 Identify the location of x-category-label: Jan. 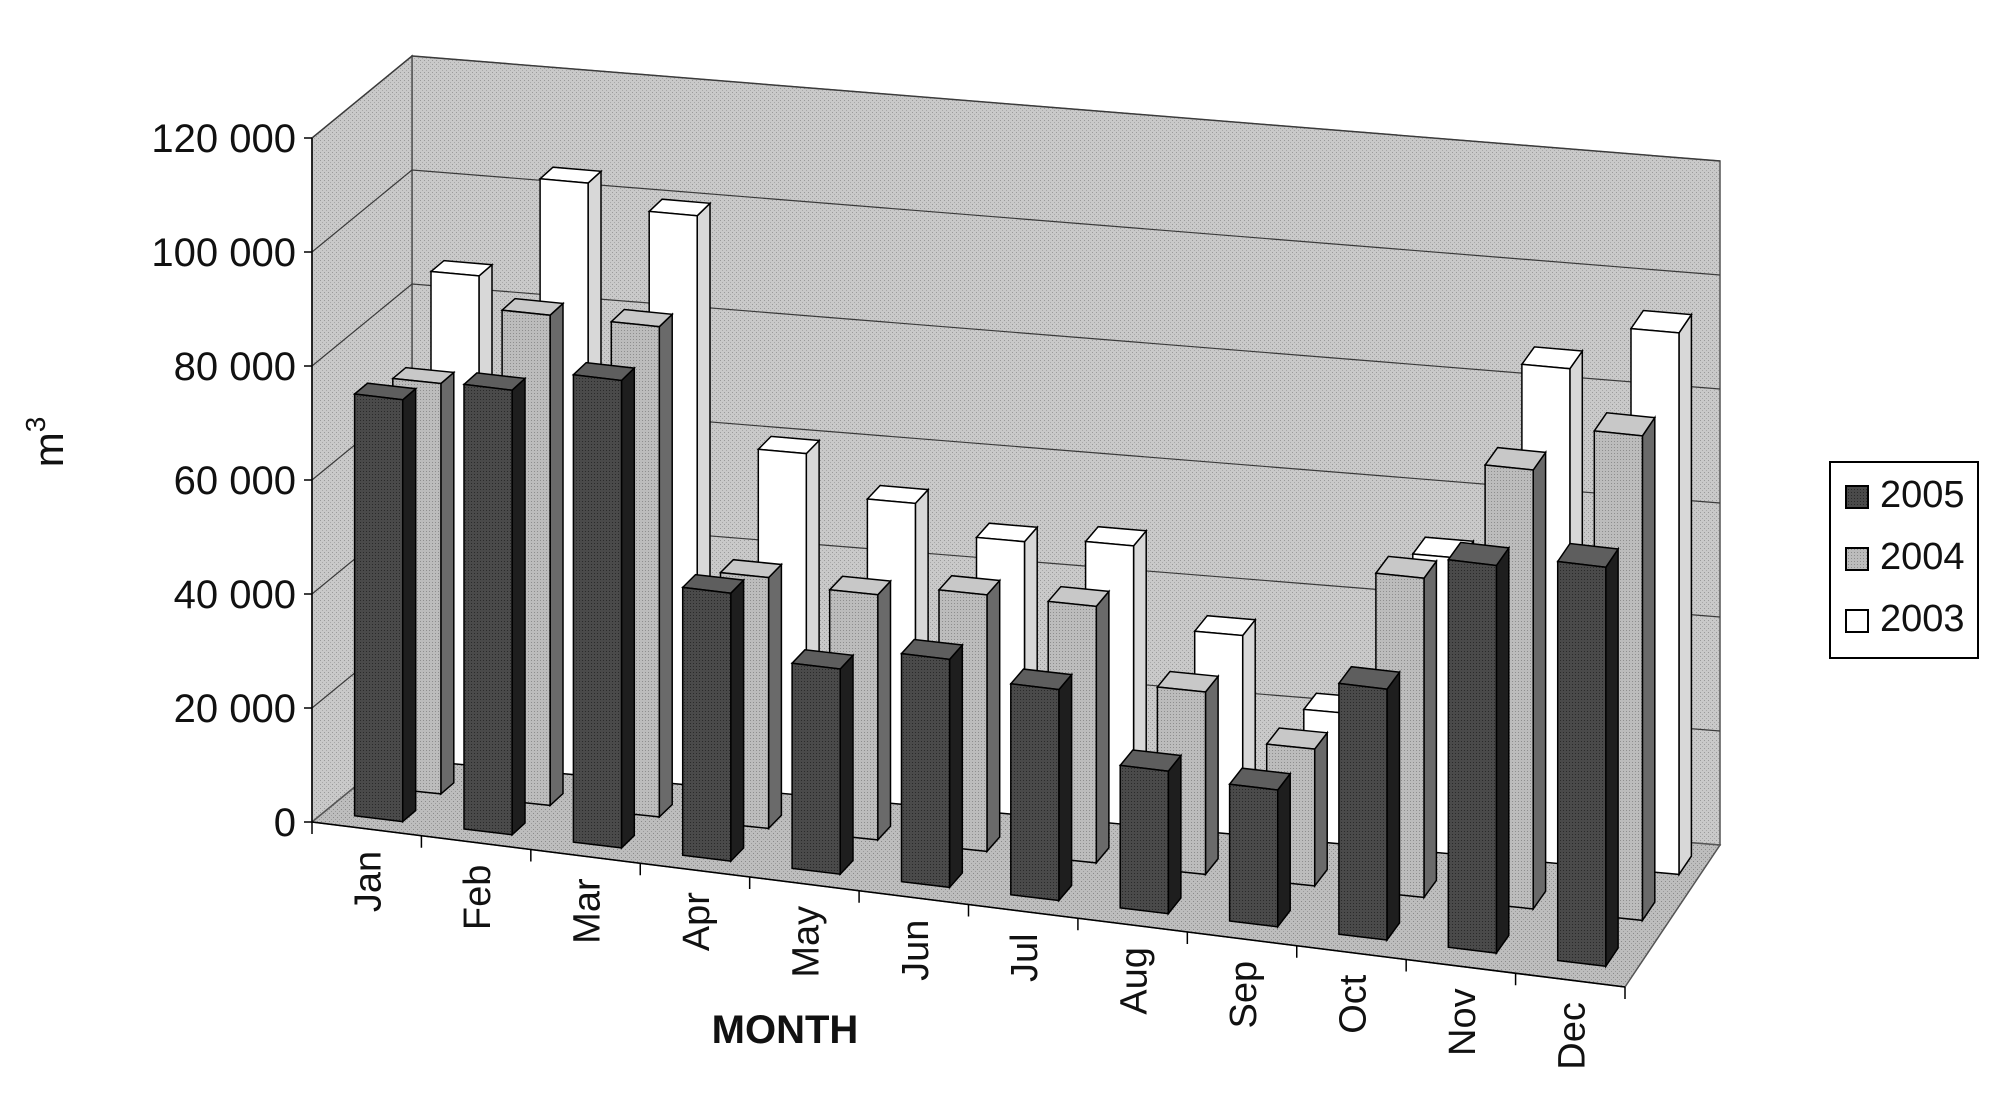
(369, 881).